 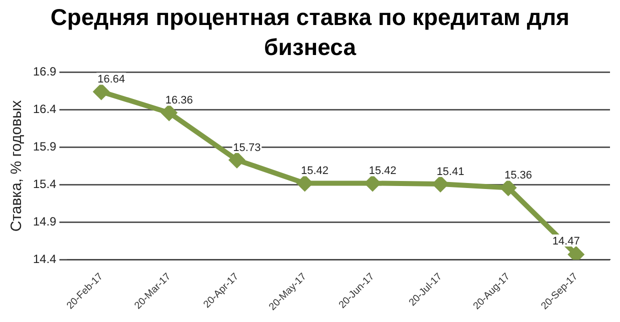 What do you see at coordinates (44, 259) in the screenshot?
I see `y-tick-label: 14.4` at bounding box center [44, 259].